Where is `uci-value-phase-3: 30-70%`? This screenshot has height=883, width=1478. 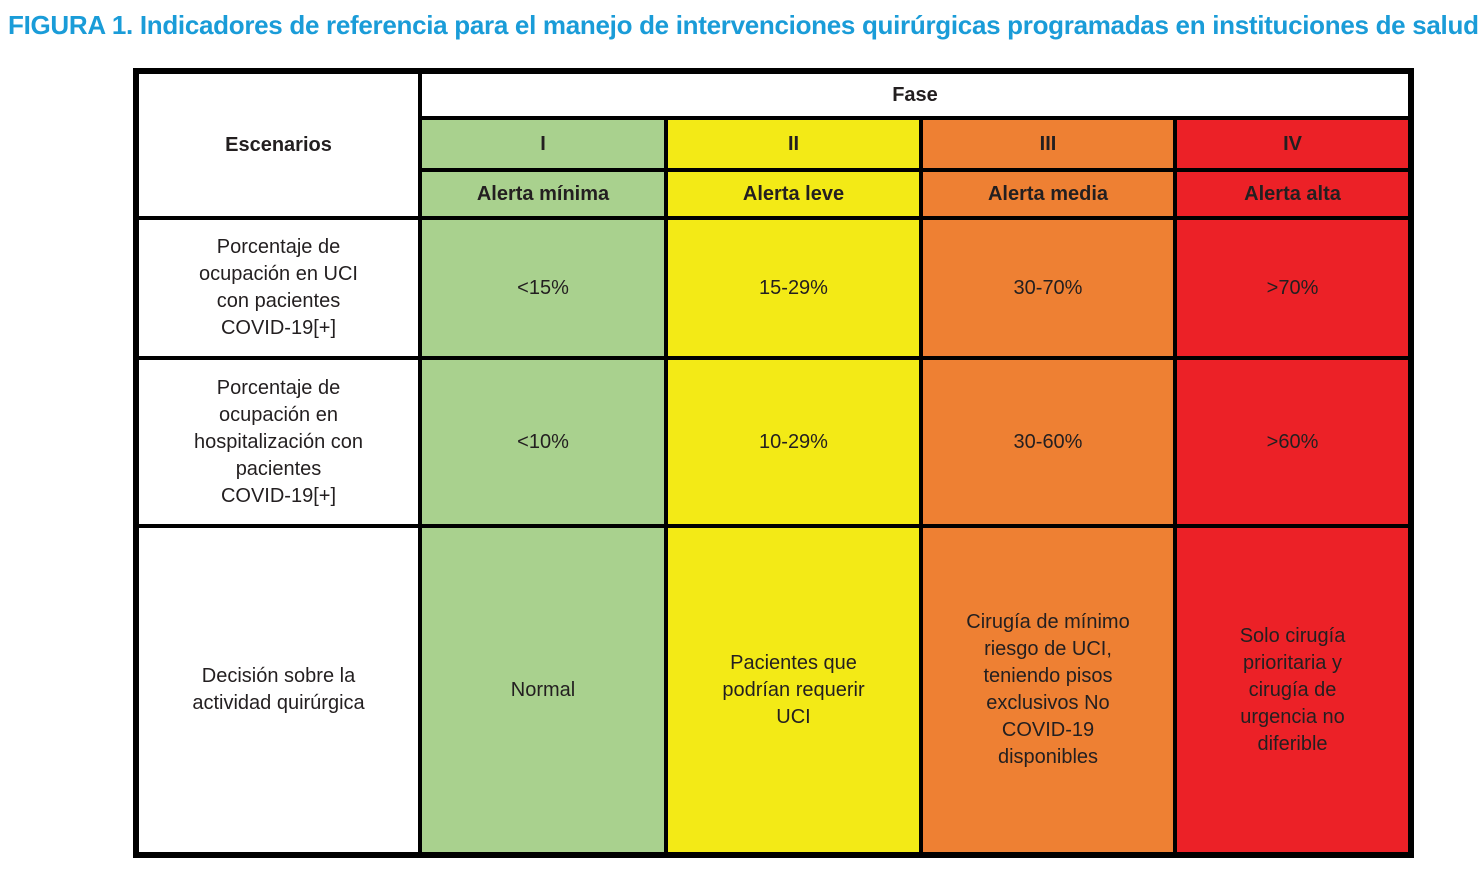 uci-value-phase-3: 30-70% is located at coordinates (1048, 288).